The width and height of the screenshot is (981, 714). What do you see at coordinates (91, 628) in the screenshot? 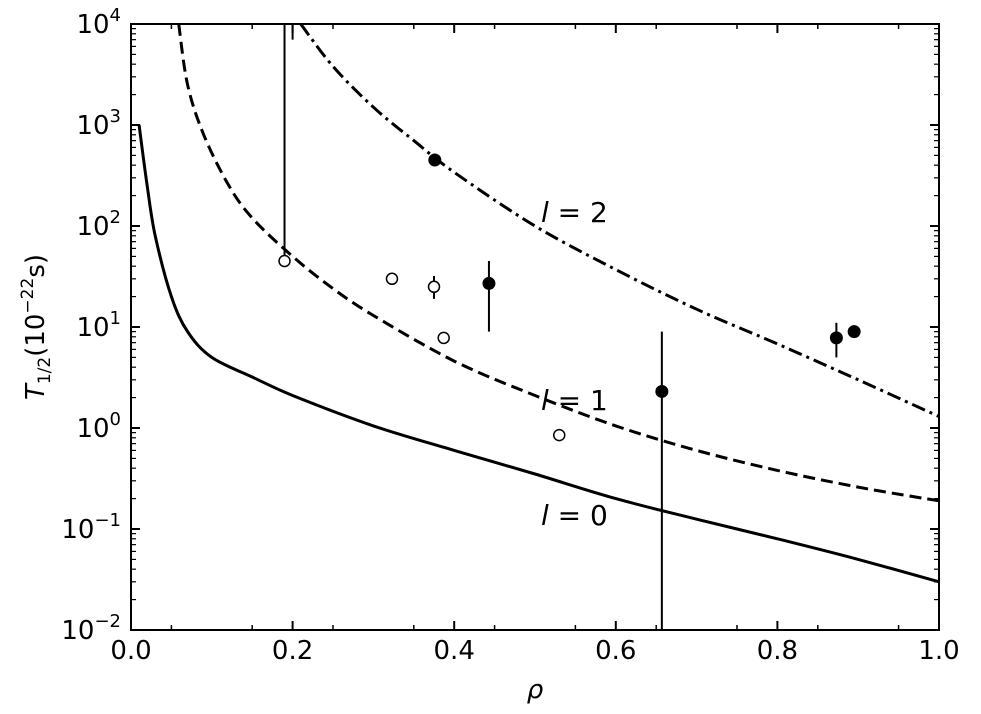
I see `y-tick-label: 10⁻²` at bounding box center [91, 628].